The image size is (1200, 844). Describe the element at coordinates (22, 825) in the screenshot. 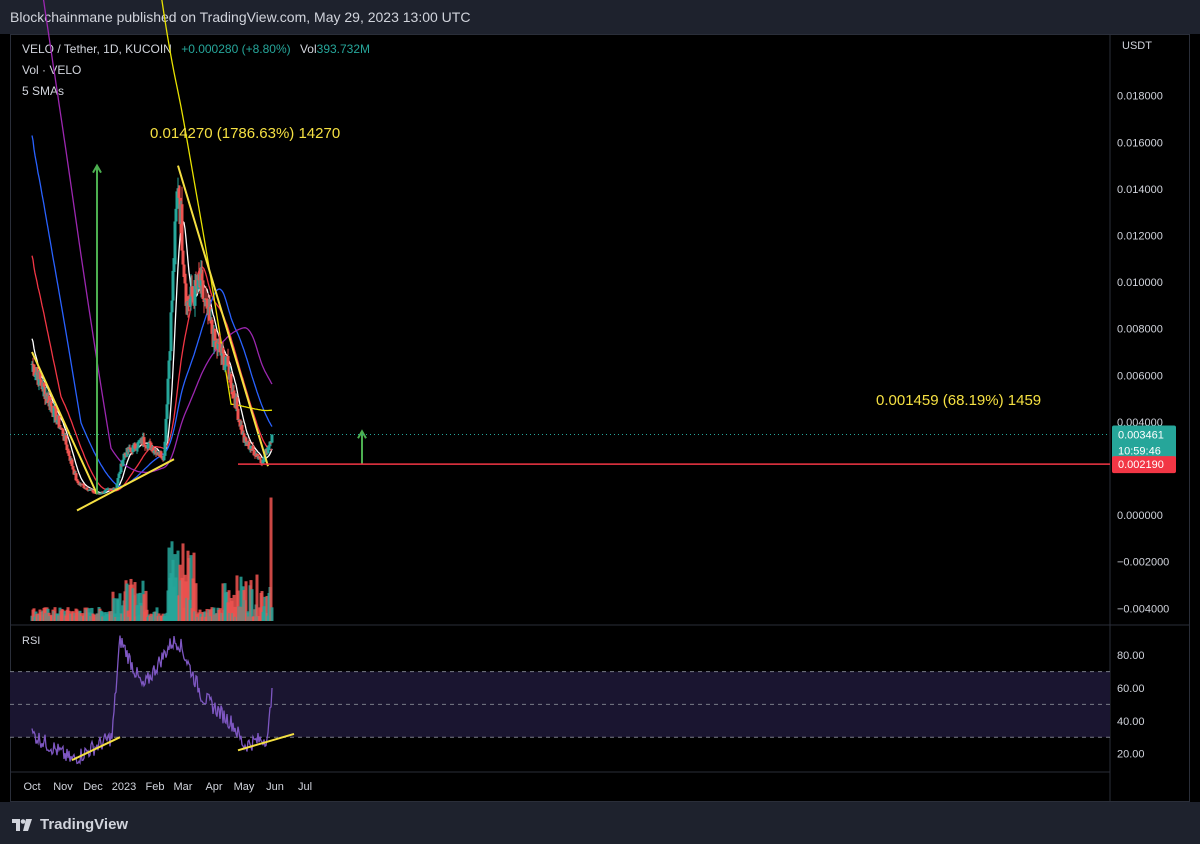

I see `tradingview-logo-icon` at that location.